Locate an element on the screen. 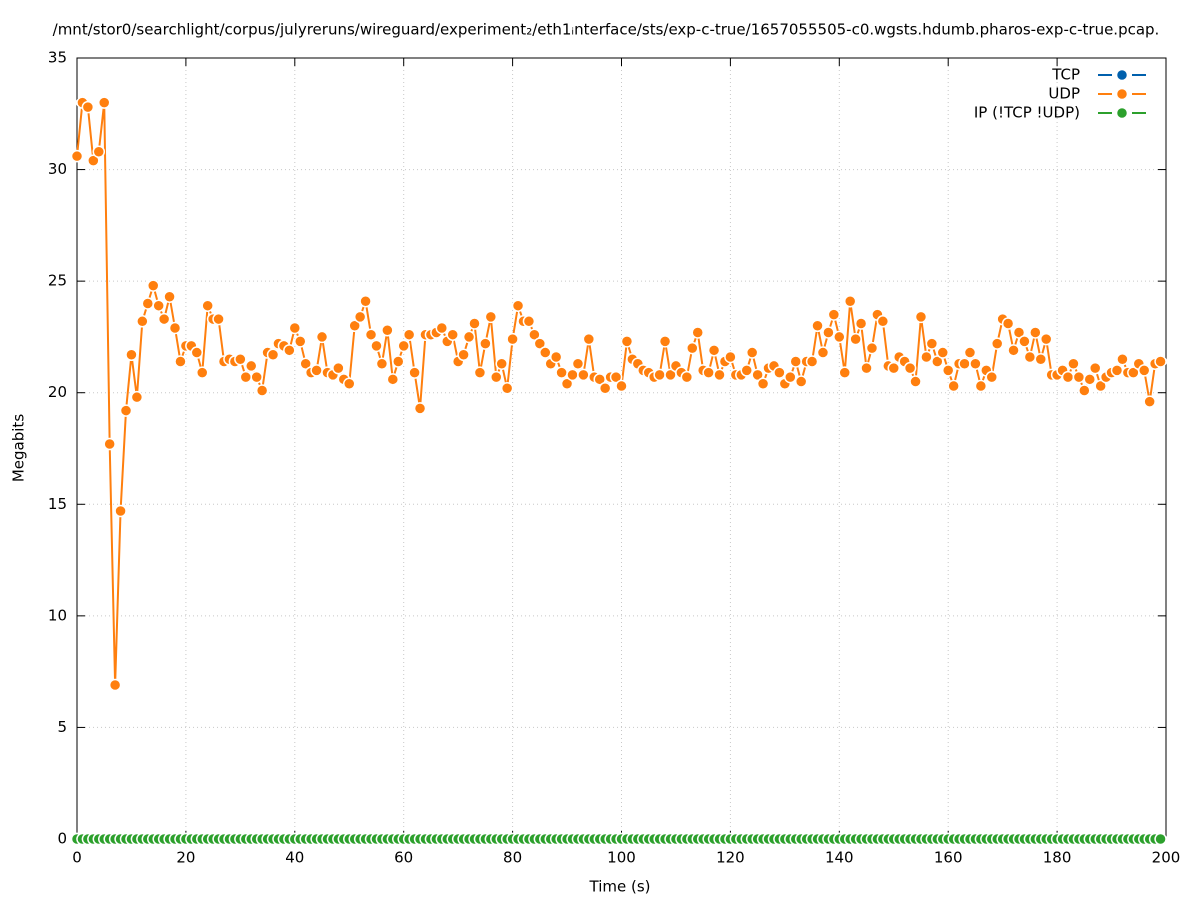 The width and height of the screenshot is (1197, 900). y-tick-label: 0 is located at coordinates (62, 839).